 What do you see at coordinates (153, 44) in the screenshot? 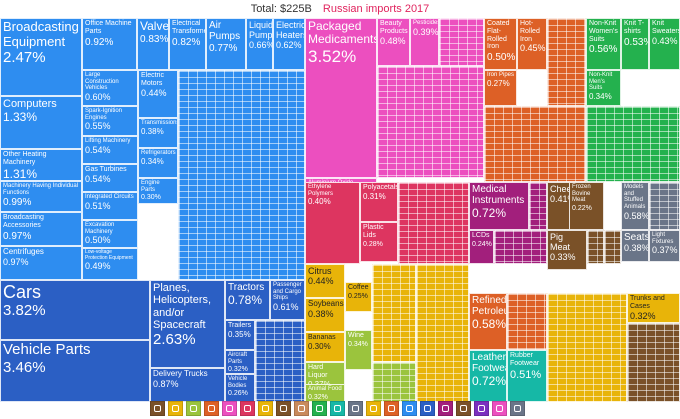
I see `treemap-tile: Valves0.83%` at bounding box center [153, 44].